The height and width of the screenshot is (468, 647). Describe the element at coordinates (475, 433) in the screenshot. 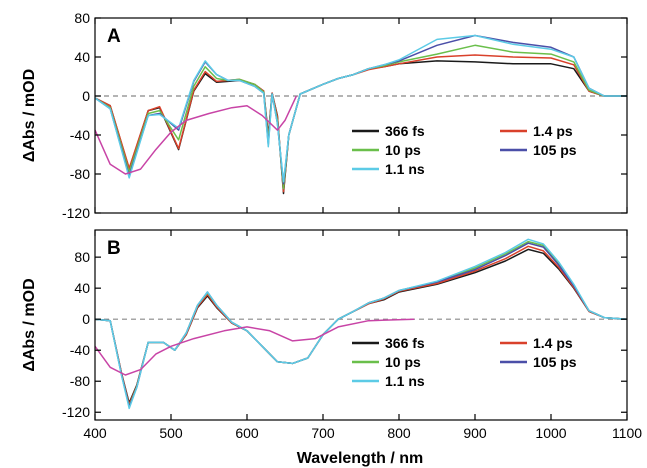

I see `x-tick-label: 900` at that location.